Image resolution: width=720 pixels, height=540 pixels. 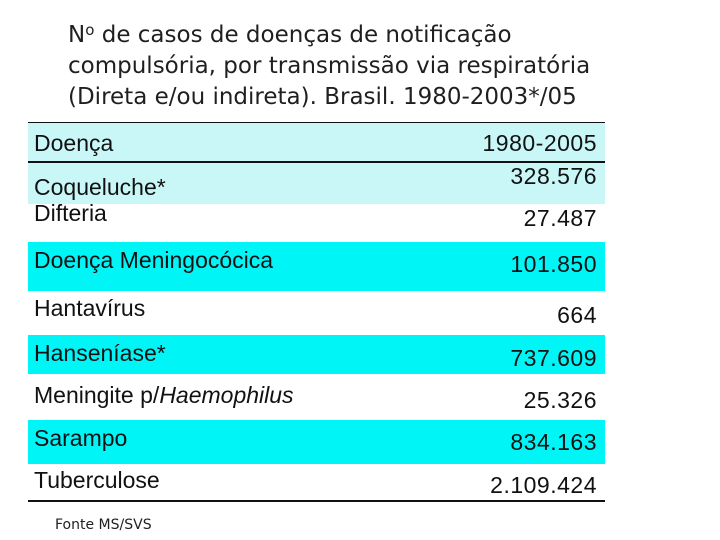 I want to click on table-header-row: Doença 1980-2005, so click(x=316, y=142).